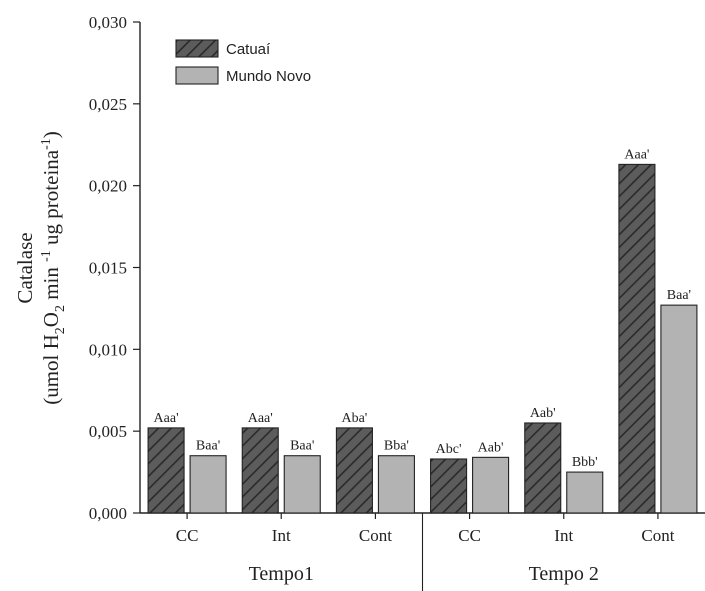 Image resolution: width=705 pixels, height=591 pixels. I want to click on y-tick-label: 0,010, so click(108, 349).